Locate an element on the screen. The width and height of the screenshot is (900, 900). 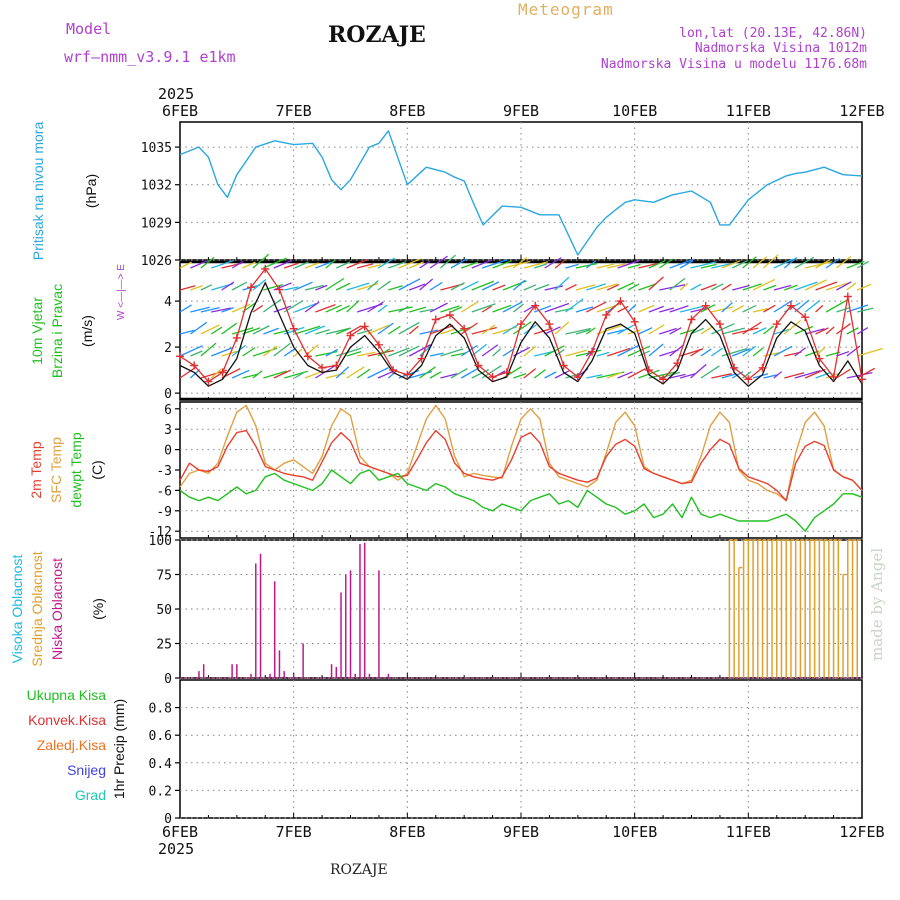
precip-unit: 1hr Precip (mm) is located at coordinates (119, 749).